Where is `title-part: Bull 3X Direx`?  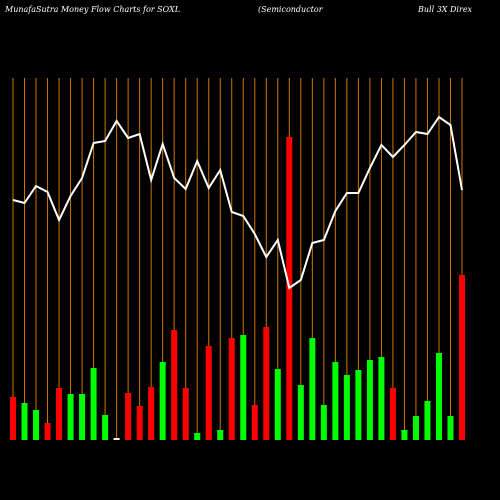
title-part: Bull 3X Direx is located at coordinates (445, 9).